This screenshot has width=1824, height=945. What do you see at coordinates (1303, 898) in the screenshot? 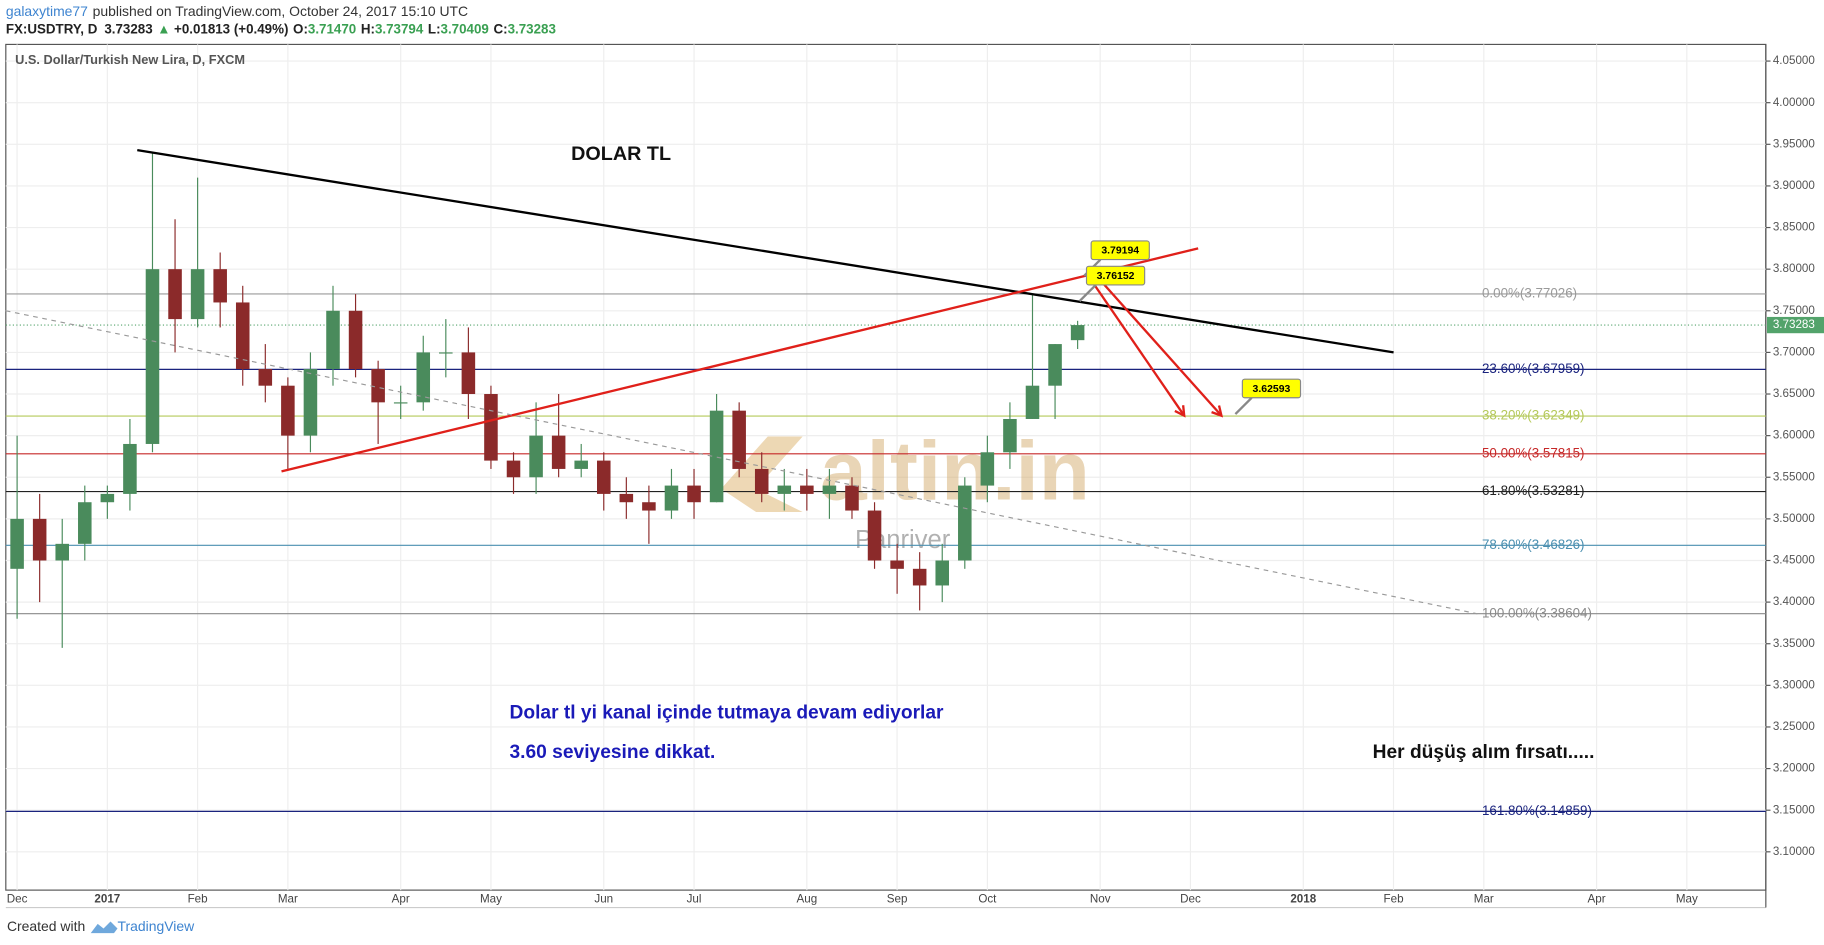
I see `x-tick-label: 2018` at bounding box center [1303, 898].